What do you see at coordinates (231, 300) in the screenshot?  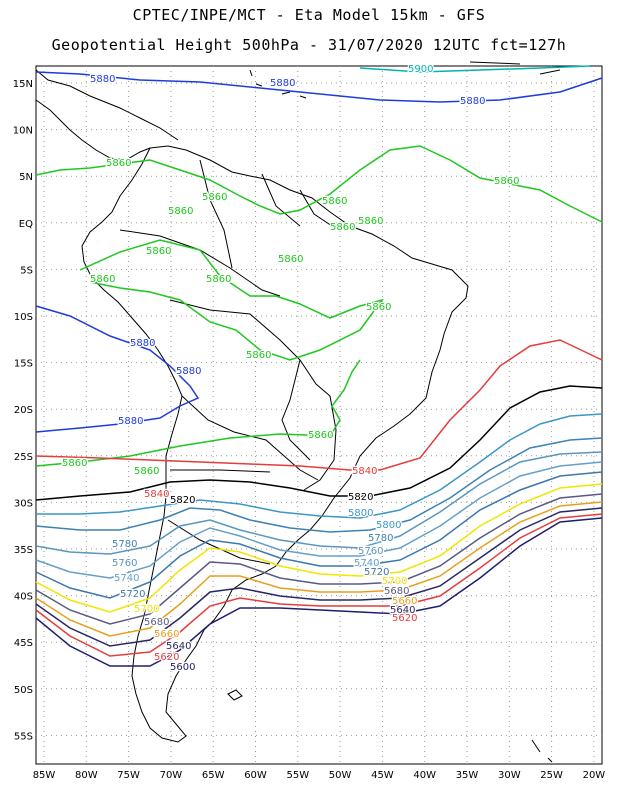 I see `contour-5860-interior` at bounding box center [231, 300].